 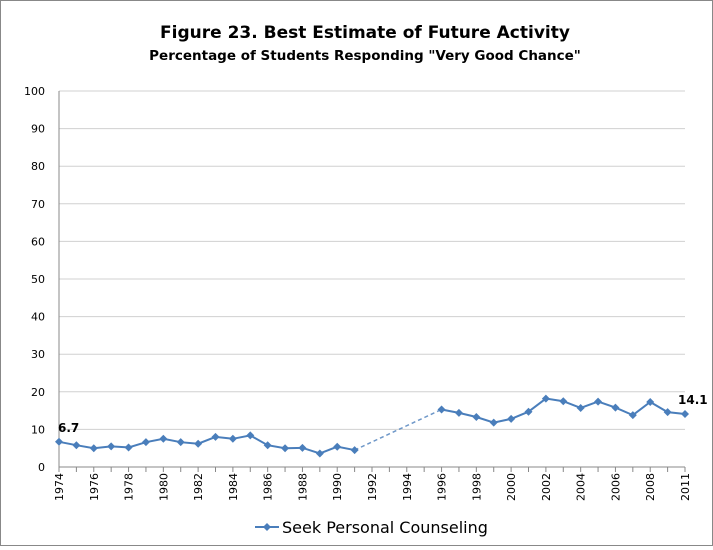 What do you see at coordinates (650, 487) in the screenshot?
I see `x-tick-label: 2008` at bounding box center [650, 487].